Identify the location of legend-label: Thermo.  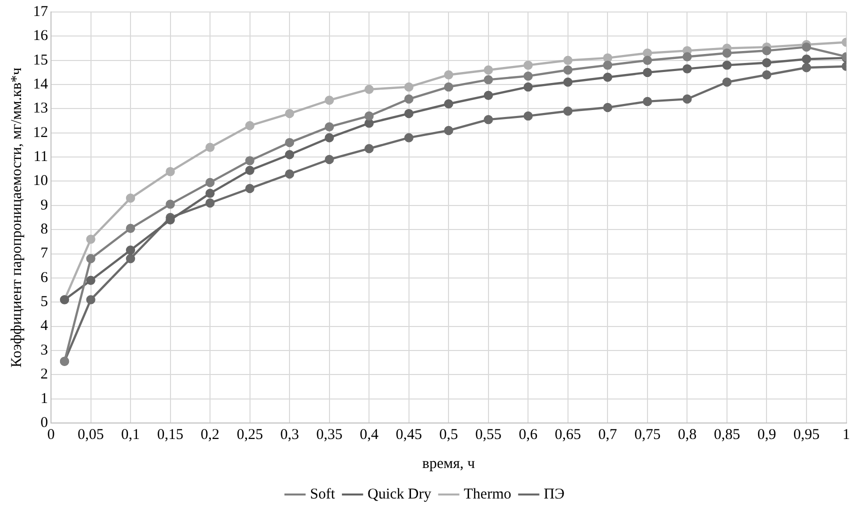
(488, 494).